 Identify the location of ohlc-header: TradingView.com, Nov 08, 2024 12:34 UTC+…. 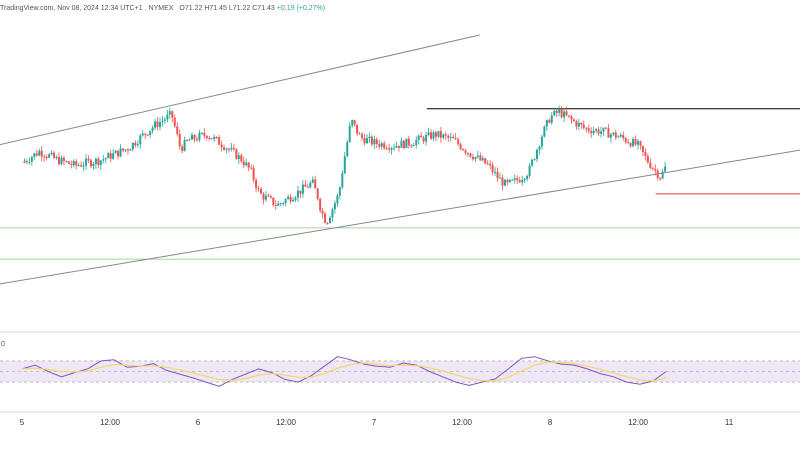
(163, 8).